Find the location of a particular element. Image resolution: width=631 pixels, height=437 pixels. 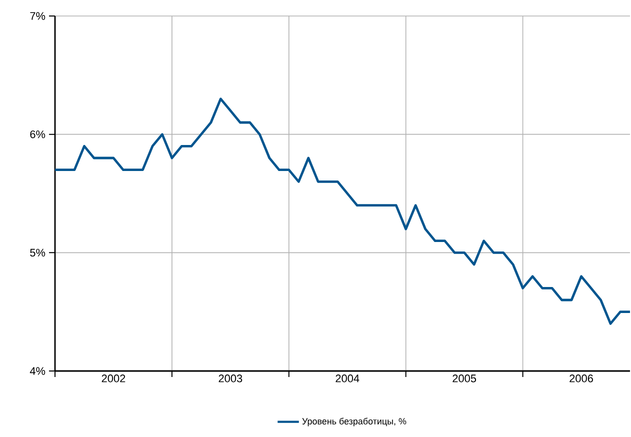

x-tick-label: 2002 is located at coordinates (114, 378).